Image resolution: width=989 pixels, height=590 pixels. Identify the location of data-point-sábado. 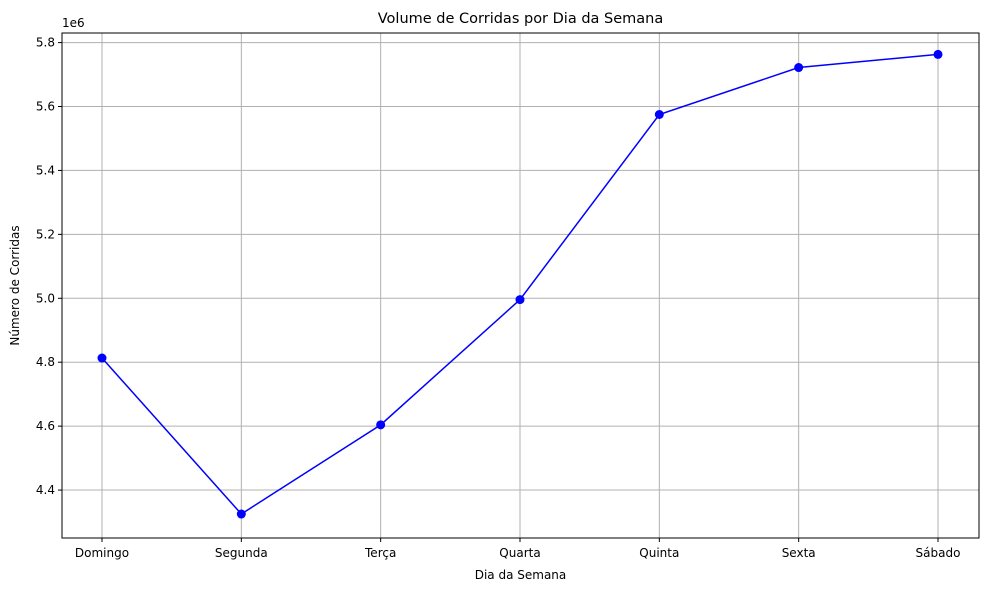
(938, 54).